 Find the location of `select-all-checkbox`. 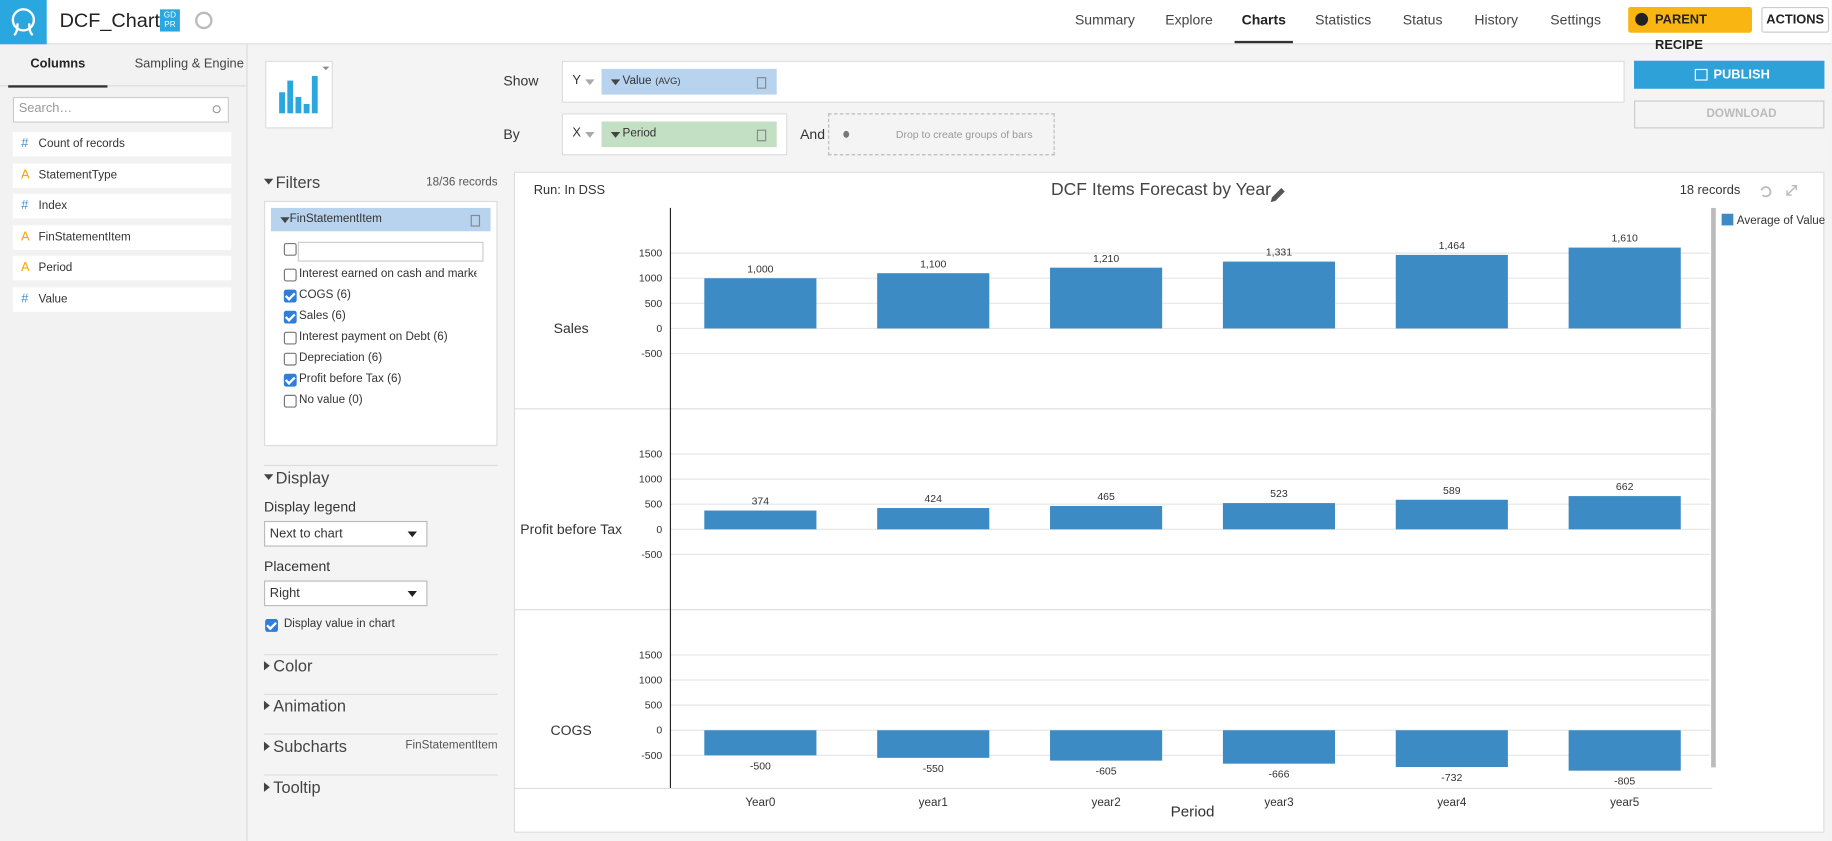

select-all-checkbox is located at coordinates (290, 249).